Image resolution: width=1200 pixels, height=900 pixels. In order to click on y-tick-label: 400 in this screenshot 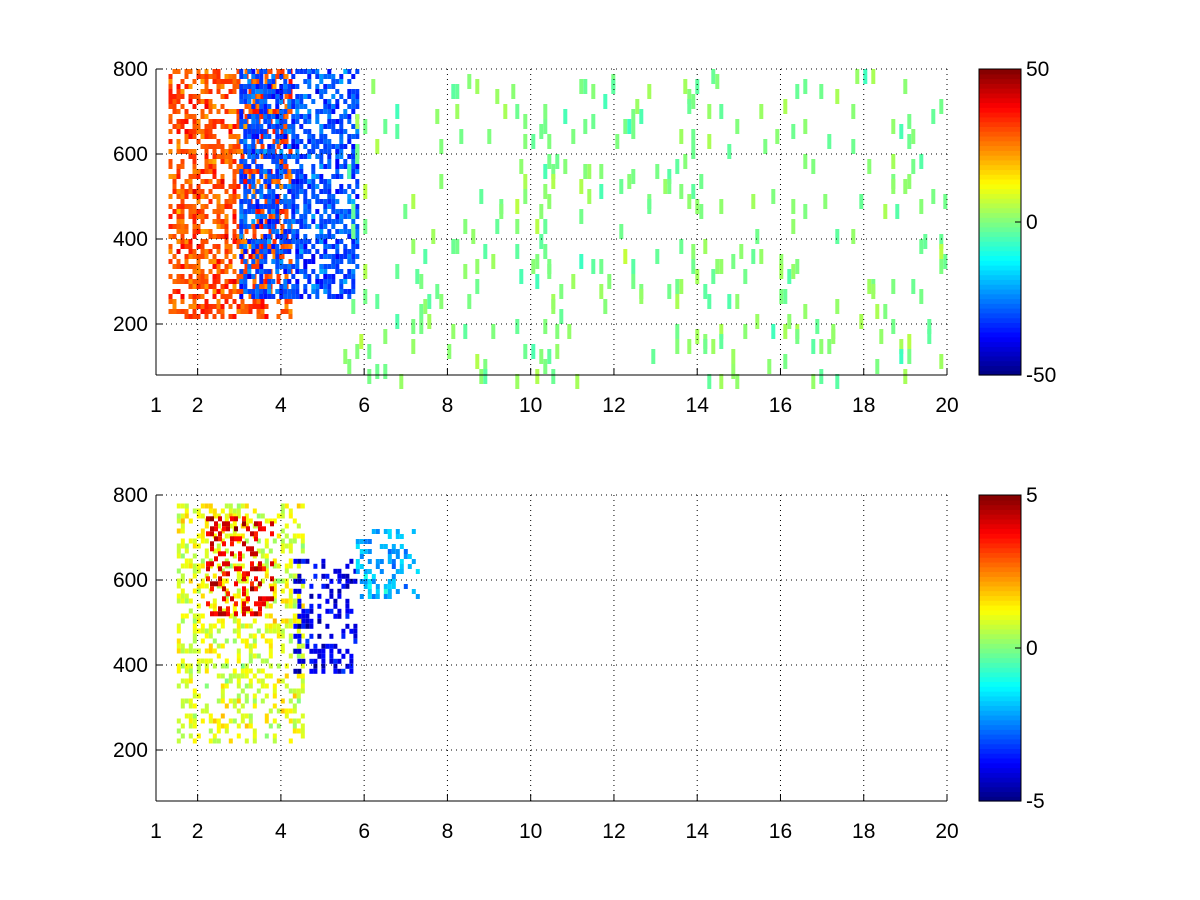, I will do `click(130, 239)`.